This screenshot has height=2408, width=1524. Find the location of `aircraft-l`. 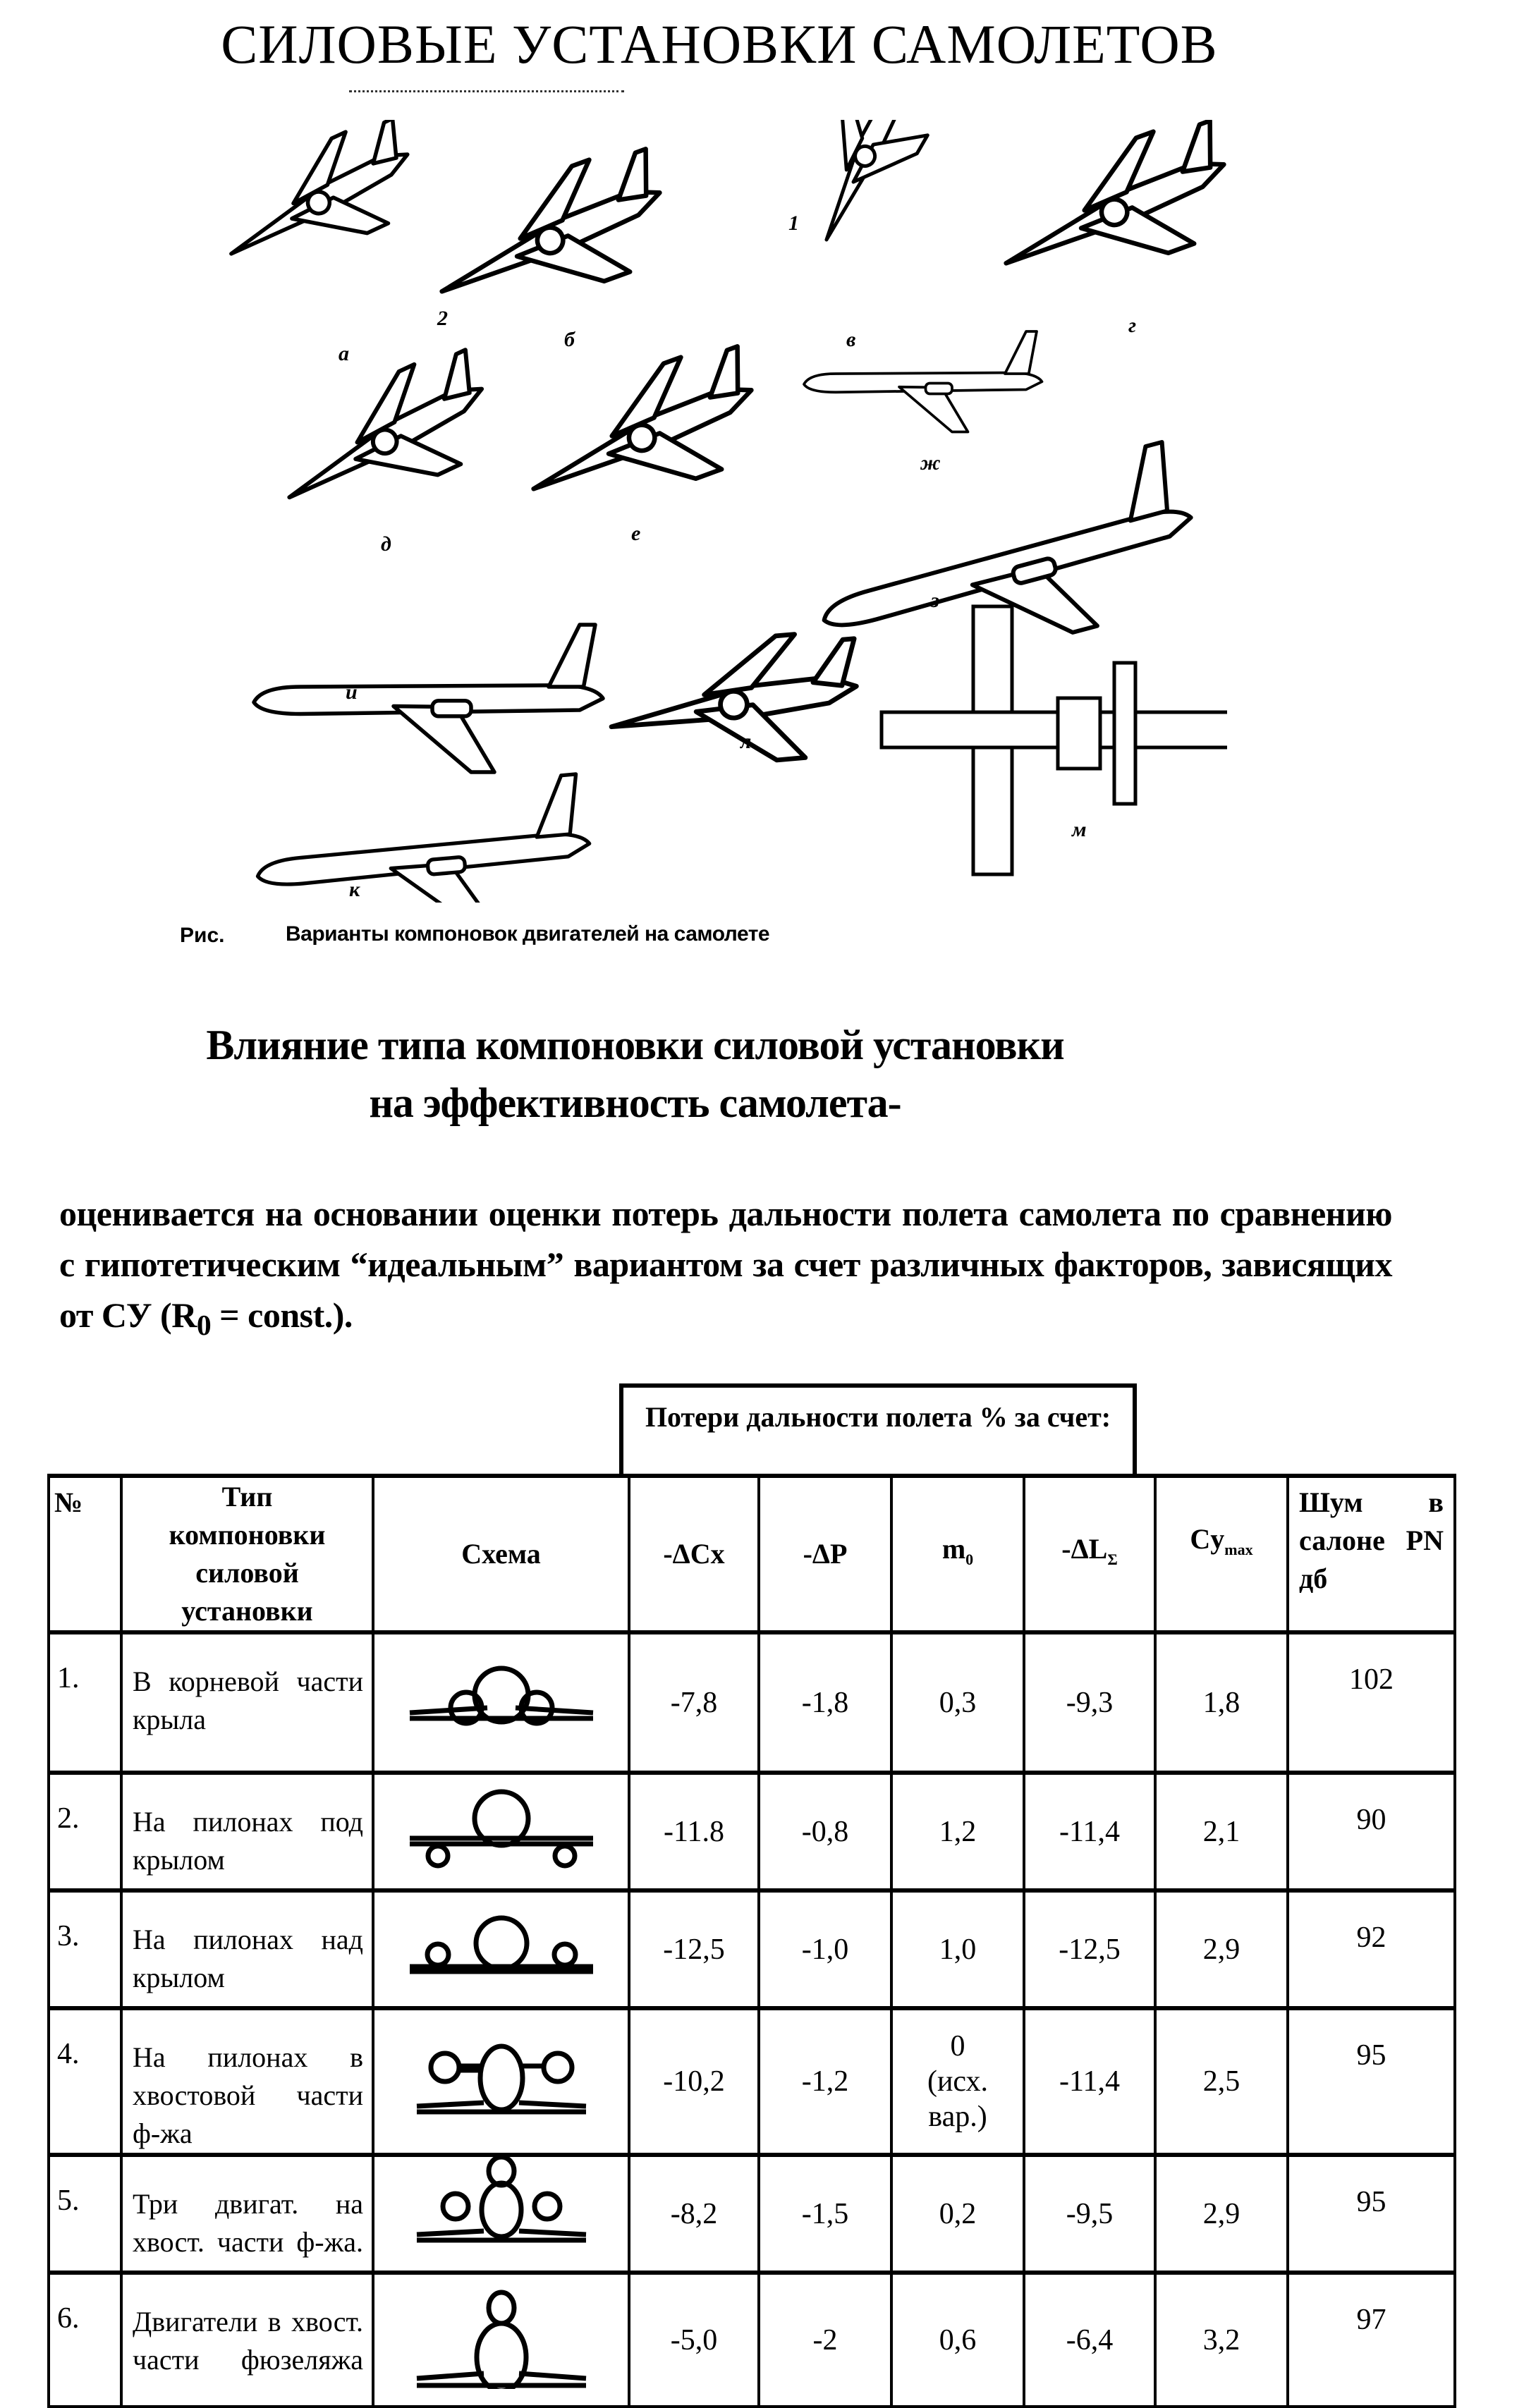

aircraft-l is located at coordinates (735, 701).